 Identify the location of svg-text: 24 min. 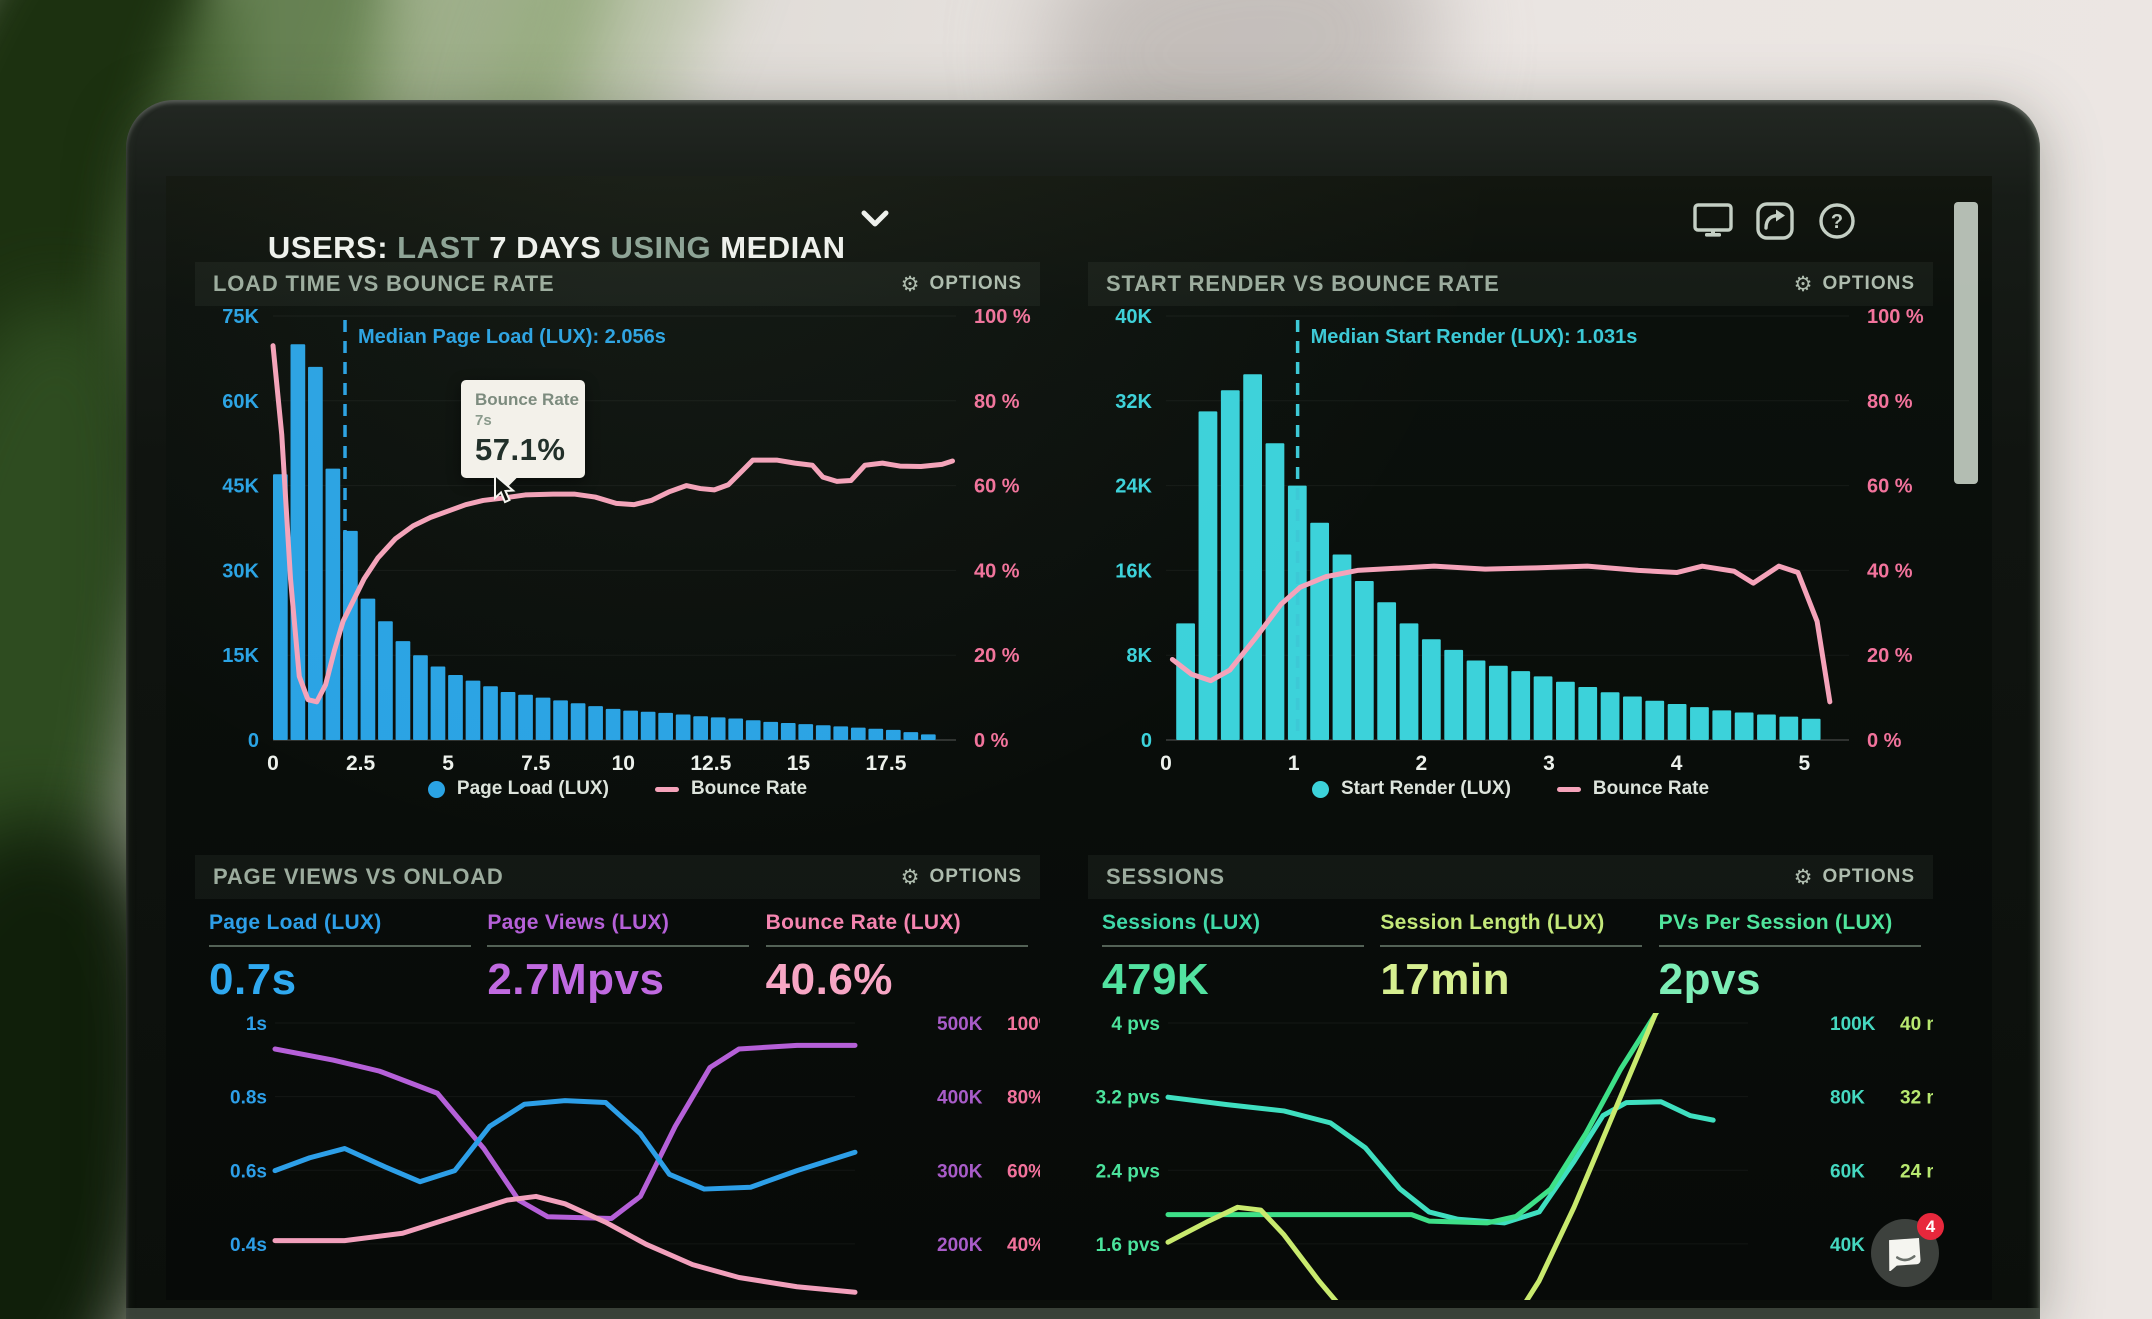
(1916, 1171).